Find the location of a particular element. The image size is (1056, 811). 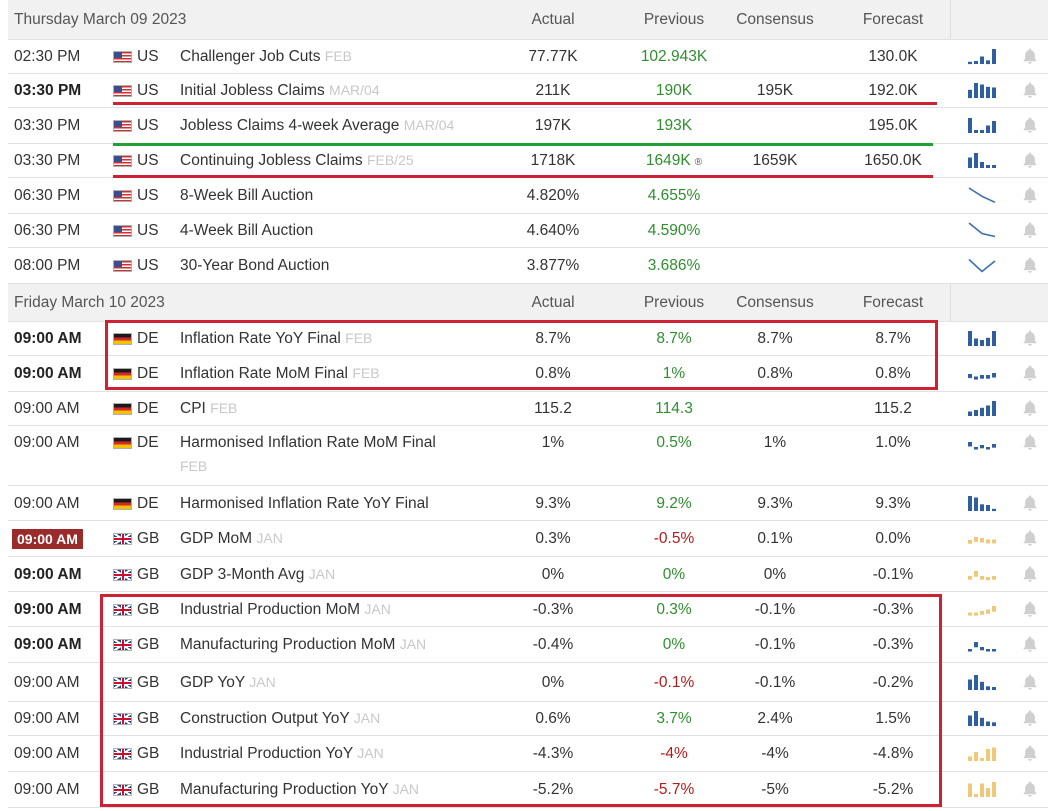

event-name-link: Inflation Rate YoY Final is located at coordinates (260, 338).